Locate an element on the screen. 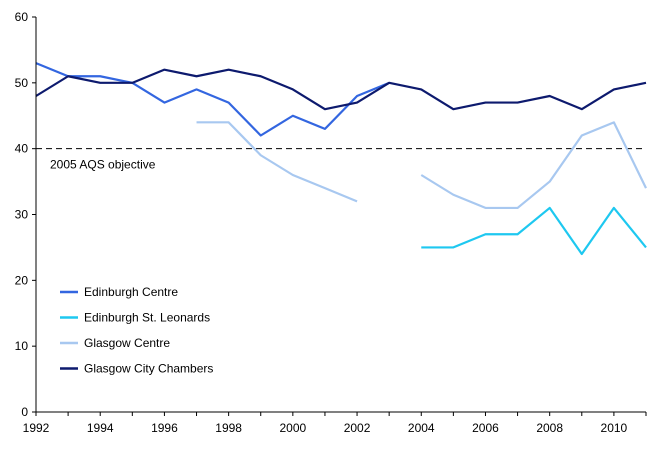 The height and width of the screenshot is (459, 670). x-tick-label: 1992 is located at coordinates (36, 428).